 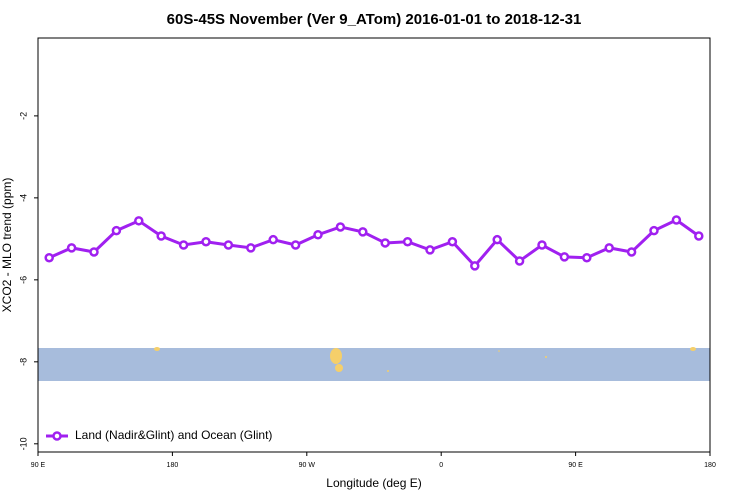 What do you see at coordinates (23, 198) in the screenshot?
I see `y-tick-label: -4` at bounding box center [23, 198].